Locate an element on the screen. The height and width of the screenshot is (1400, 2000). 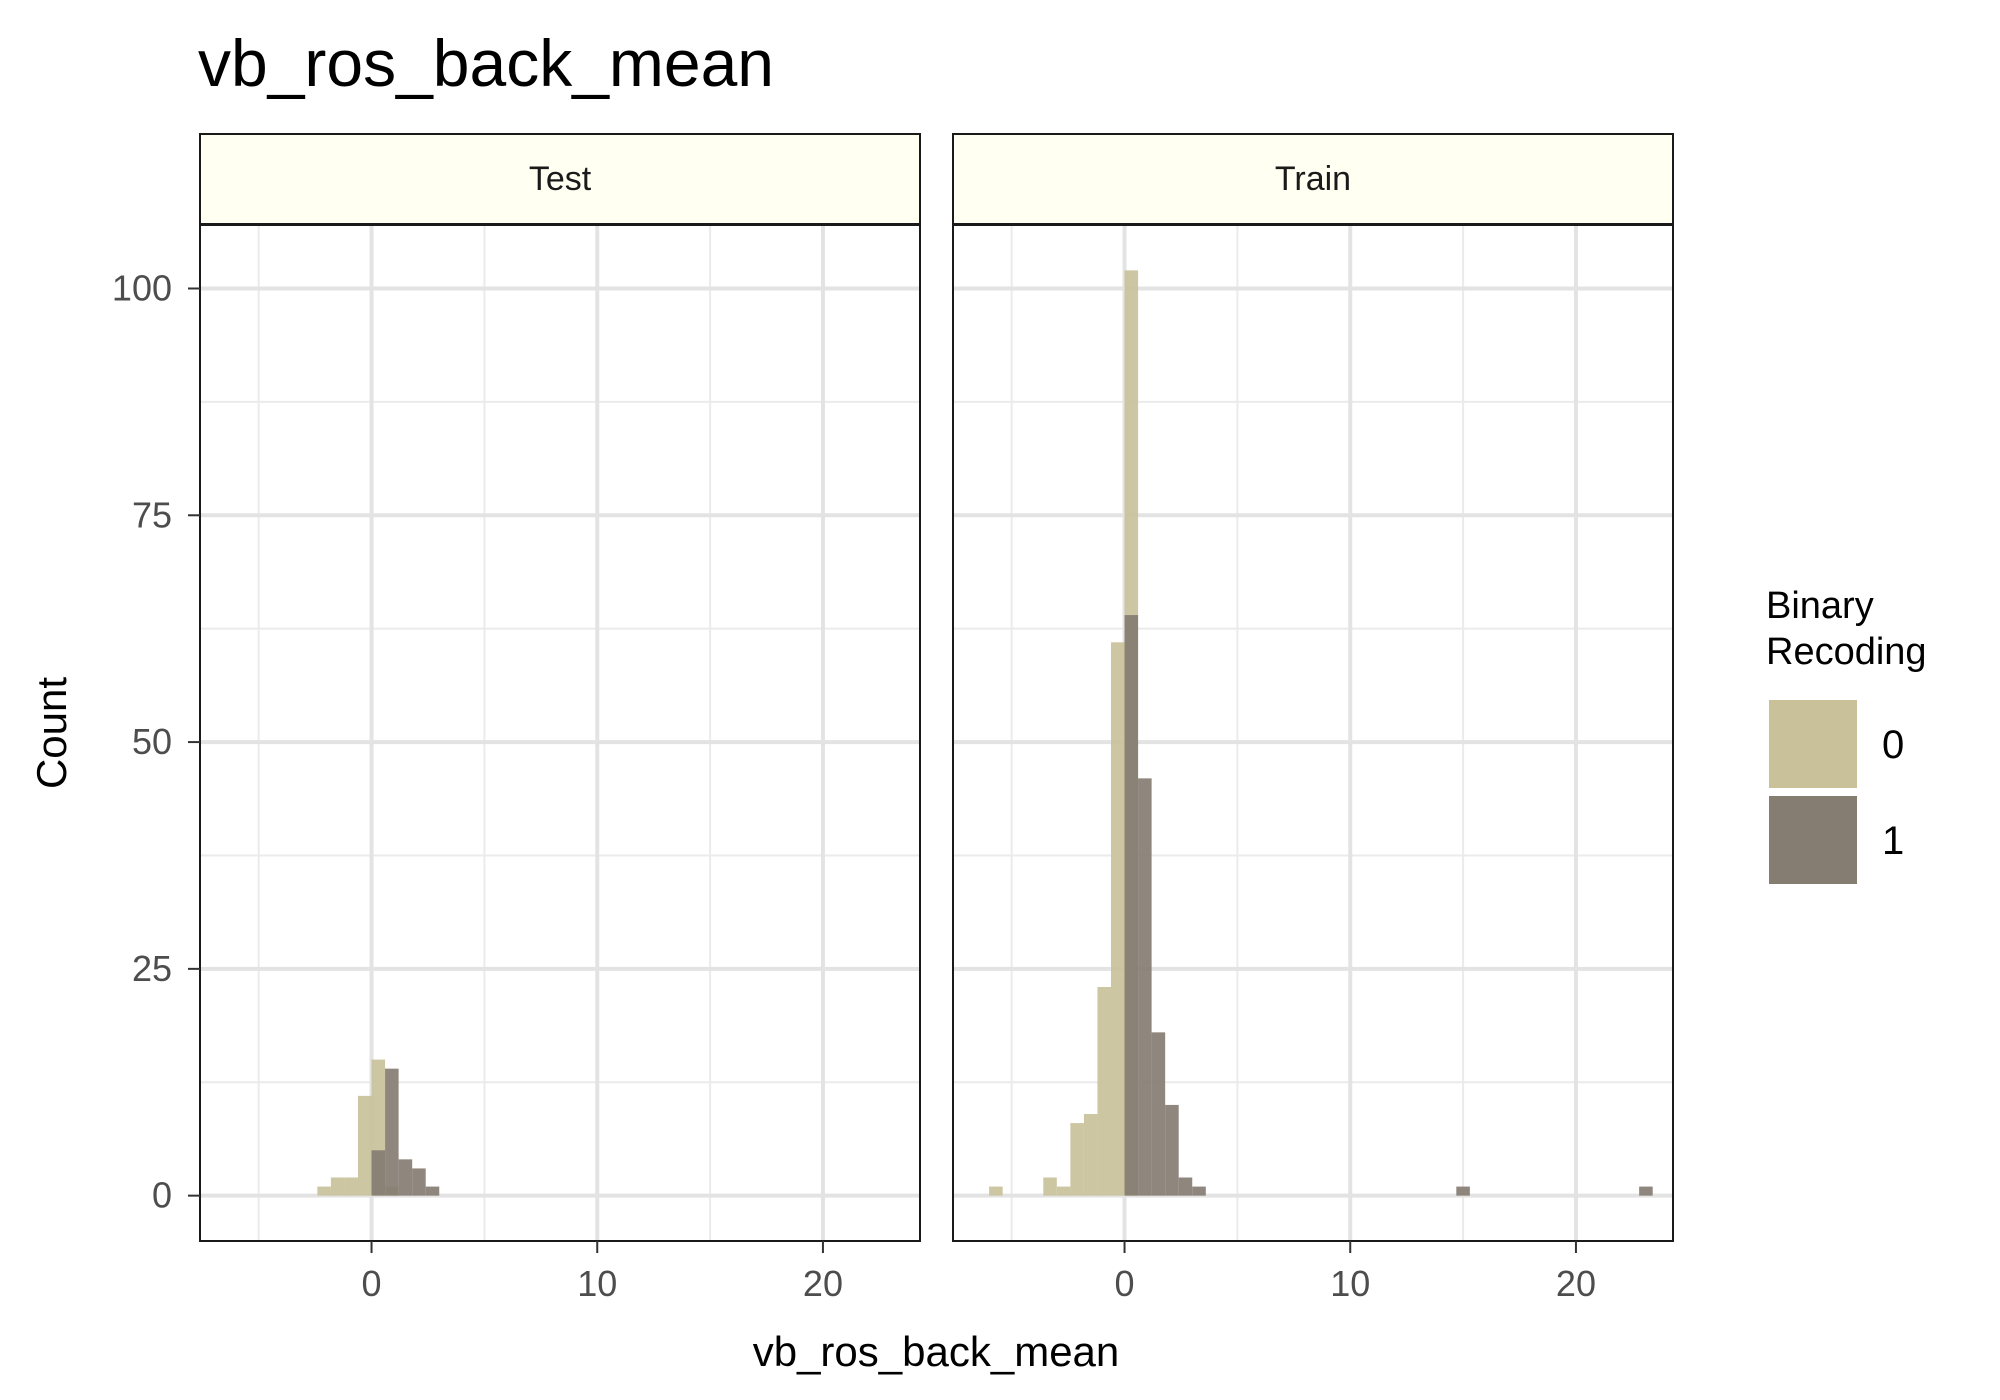
strip-label-train: Train is located at coordinates (1313, 179).